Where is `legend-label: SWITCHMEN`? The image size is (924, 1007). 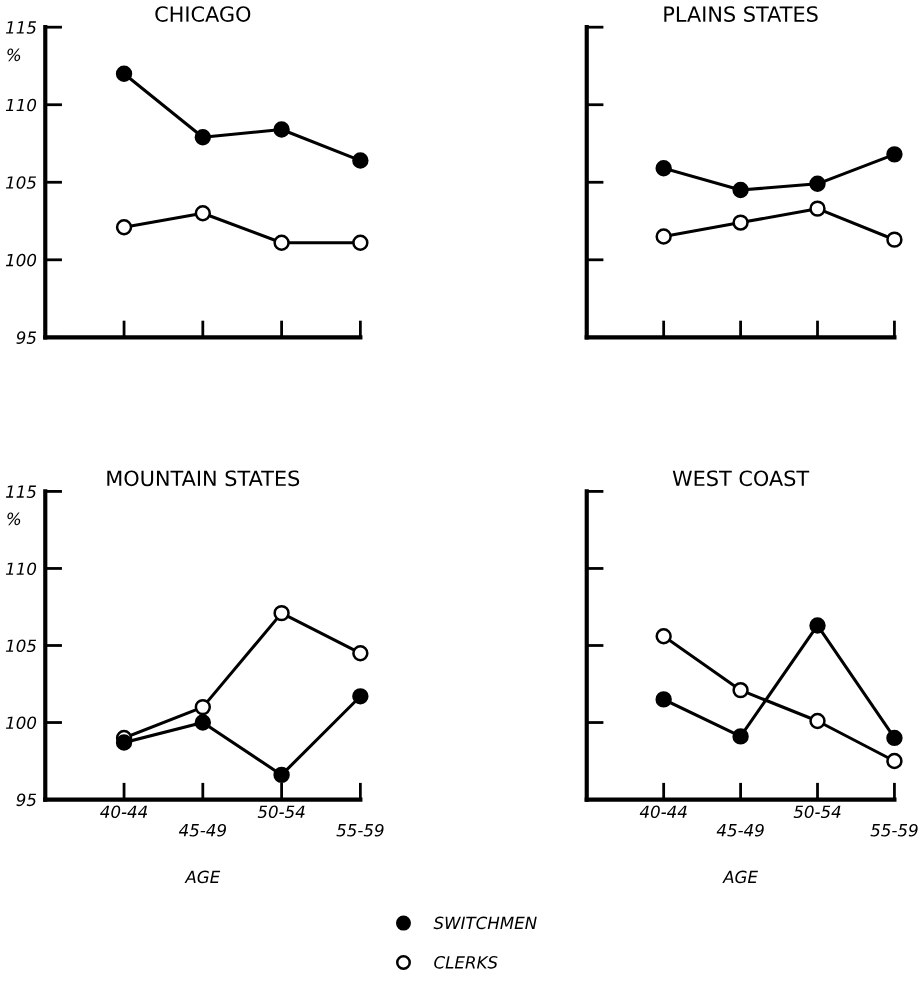 legend-label: SWITCHMEN is located at coordinates (485, 923).